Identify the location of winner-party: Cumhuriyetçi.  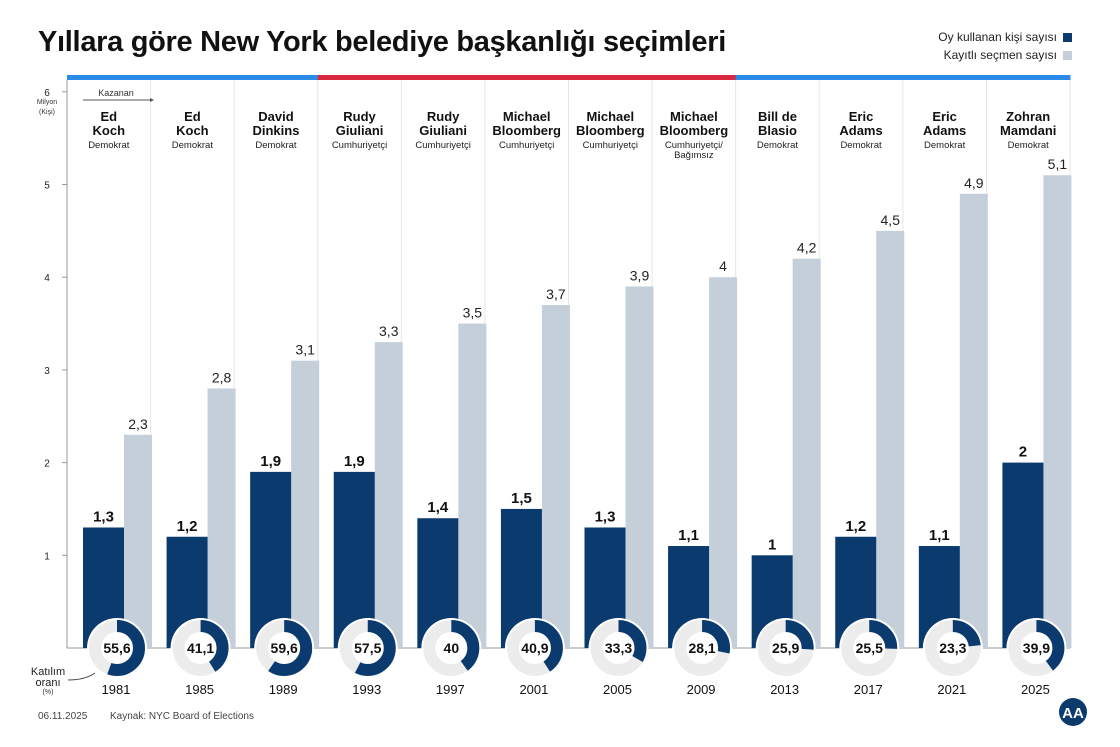
(442, 145).